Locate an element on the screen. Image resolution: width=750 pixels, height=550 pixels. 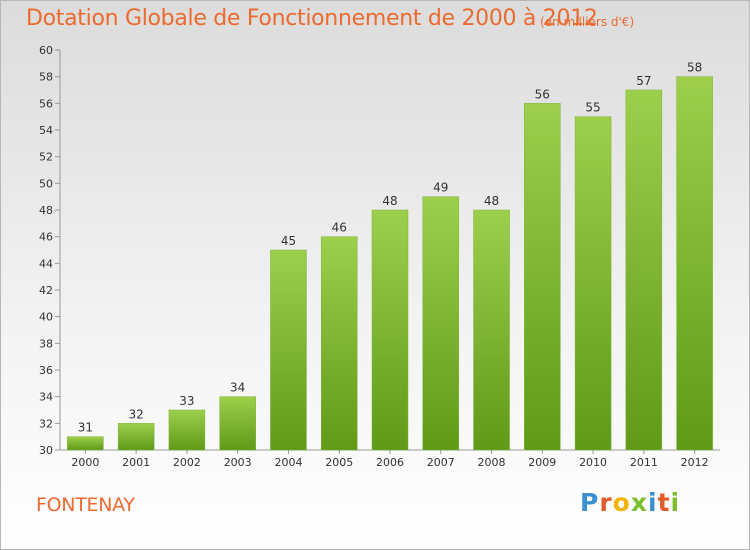
x-tick-label: 2011 is located at coordinates (644, 462).